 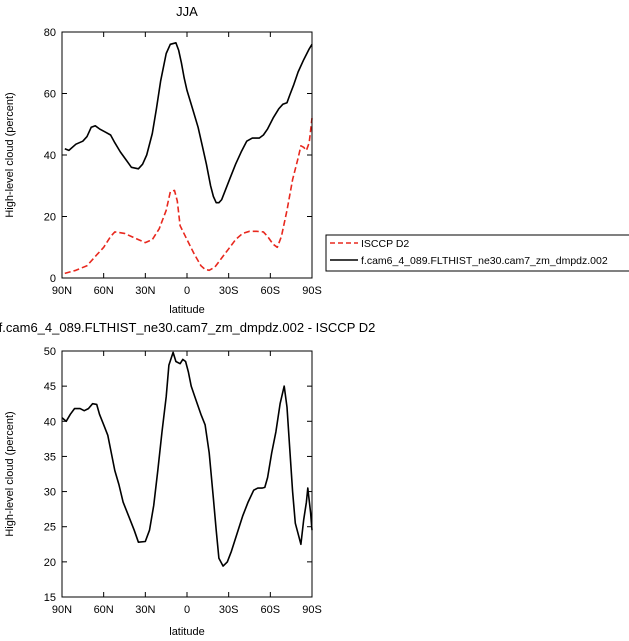 I want to click on bottom-series-line-difference, so click(x=187, y=459).